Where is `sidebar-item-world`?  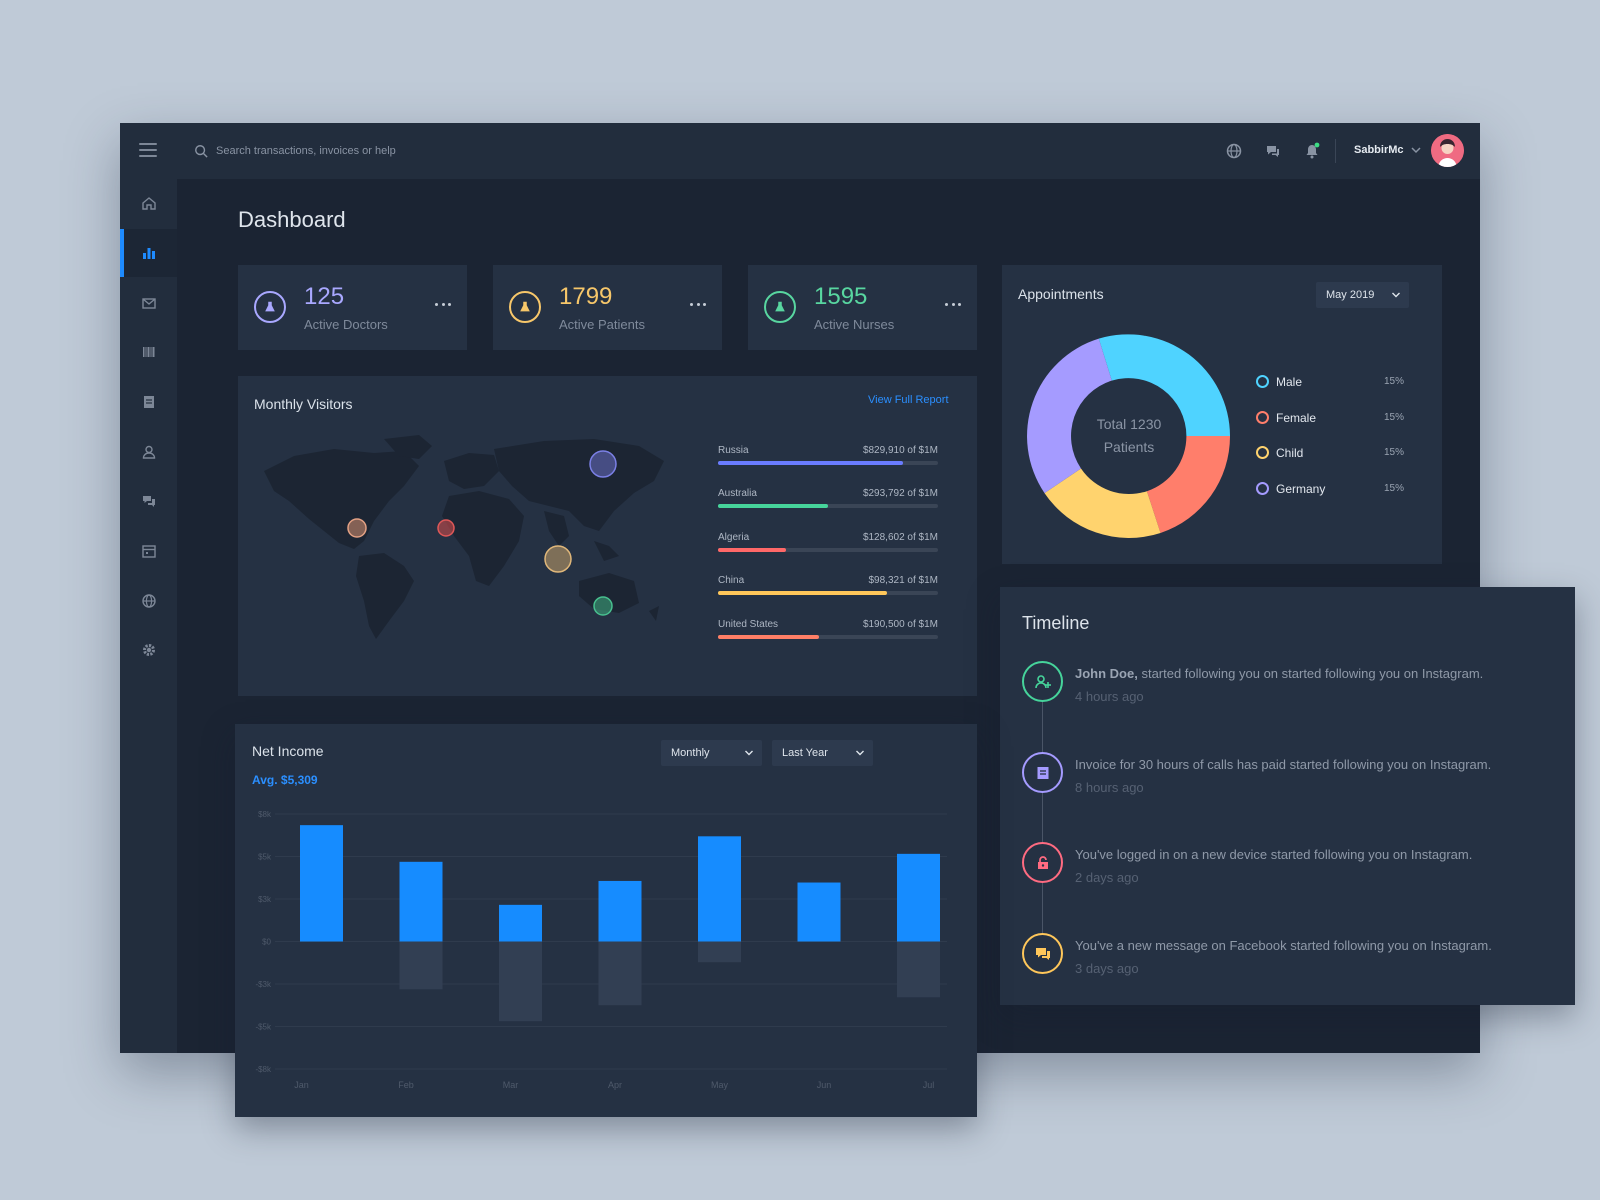 sidebar-item-world is located at coordinates (148, 601).